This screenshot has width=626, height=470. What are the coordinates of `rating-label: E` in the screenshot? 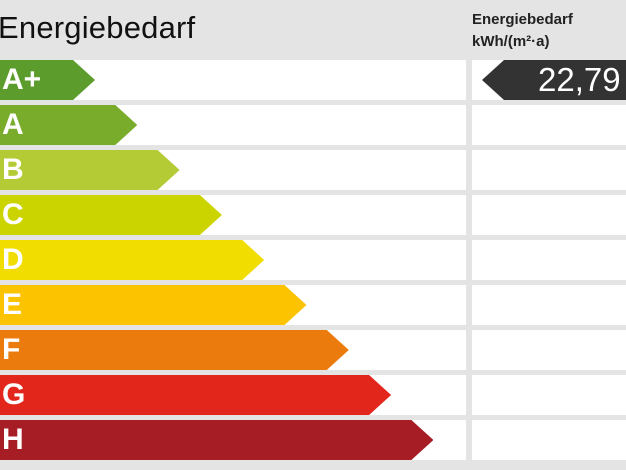 It's located at (12, 304).